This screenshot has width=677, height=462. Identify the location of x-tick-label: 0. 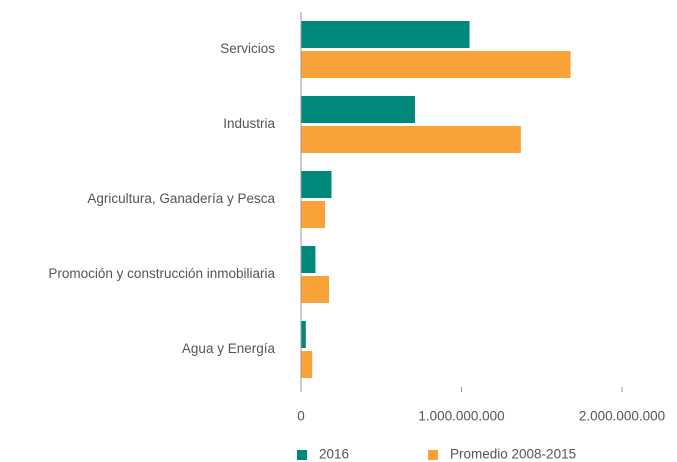
(301, 416).